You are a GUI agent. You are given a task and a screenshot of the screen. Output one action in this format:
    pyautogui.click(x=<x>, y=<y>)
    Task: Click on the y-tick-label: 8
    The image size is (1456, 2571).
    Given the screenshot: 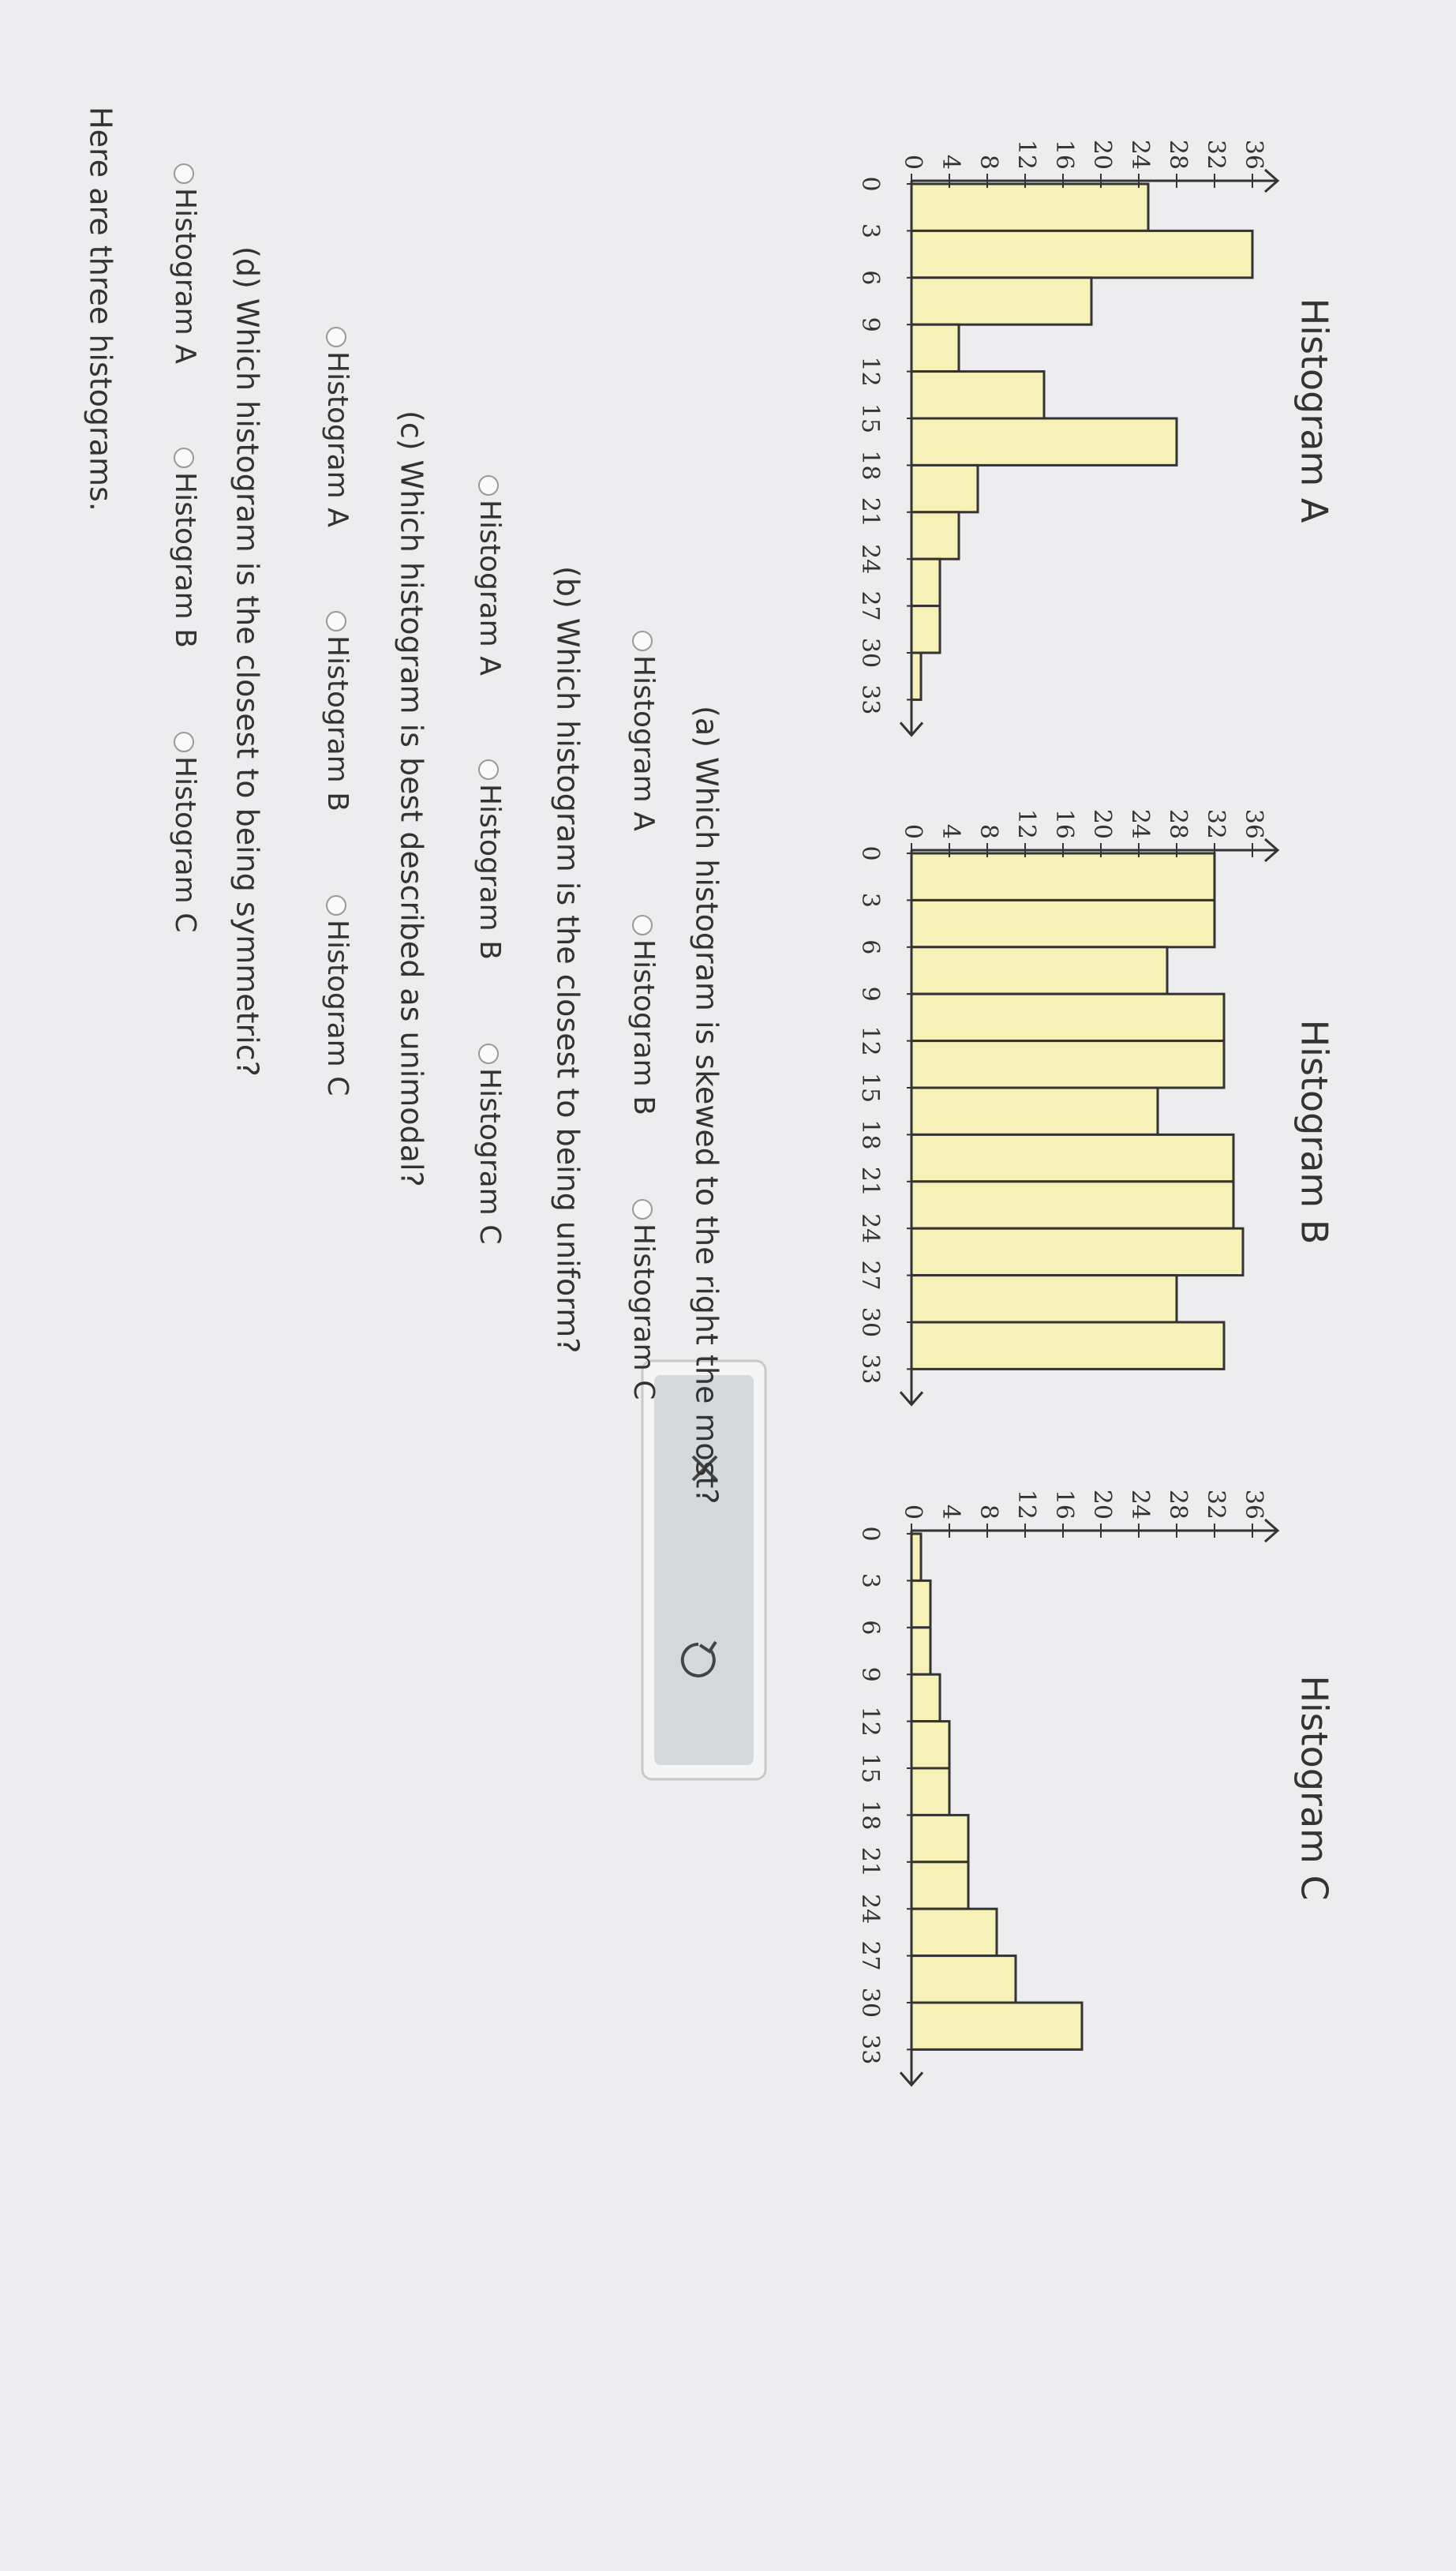 What is the action you would take?
    pyautogui.click(x=988, y=162)
    